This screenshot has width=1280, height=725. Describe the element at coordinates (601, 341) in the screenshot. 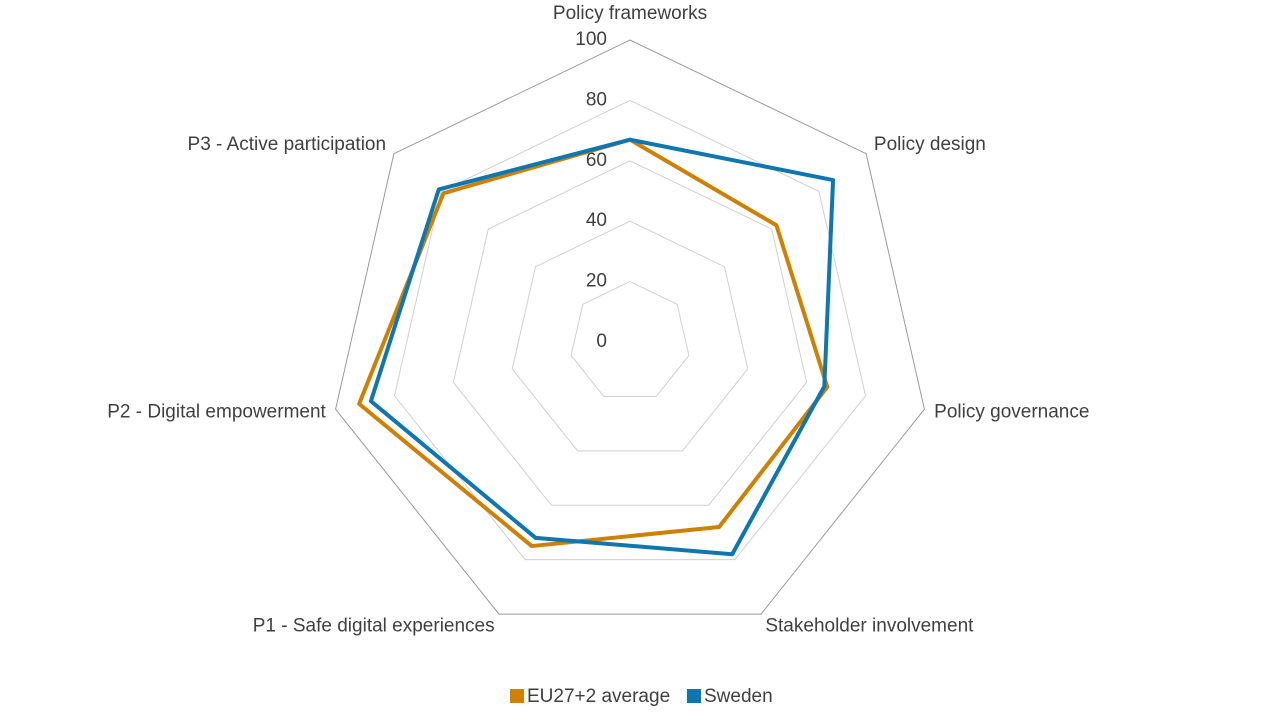

I see `y-tick-label: 0` at that location.